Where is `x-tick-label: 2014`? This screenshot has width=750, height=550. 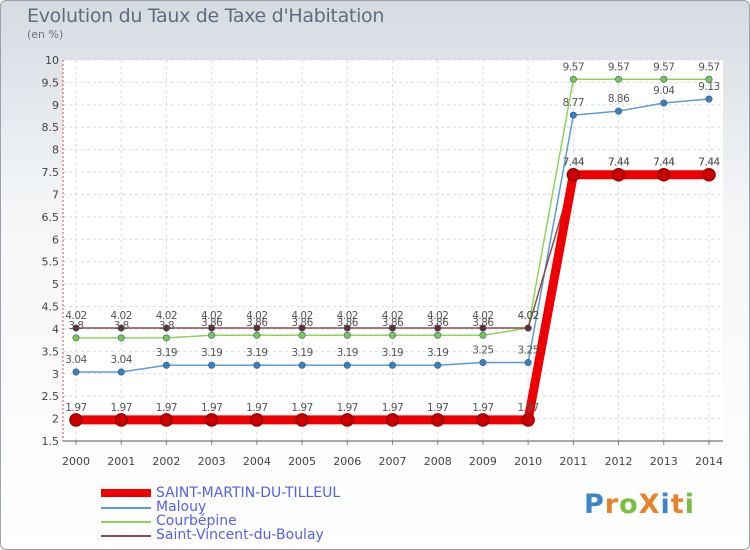
x-tick-label: 2014 is located at coordinates (709, 461).